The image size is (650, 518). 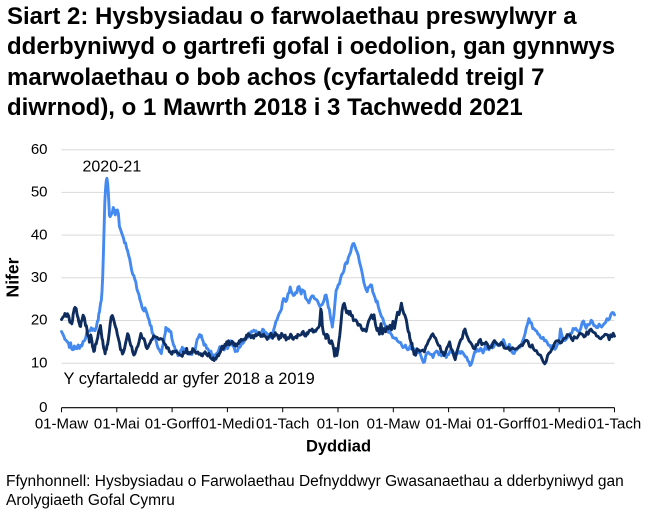 What do you see at coordinates (39, 234) in the screenshot?
I see `svg-text: 40` at bounding box center [39, 234].